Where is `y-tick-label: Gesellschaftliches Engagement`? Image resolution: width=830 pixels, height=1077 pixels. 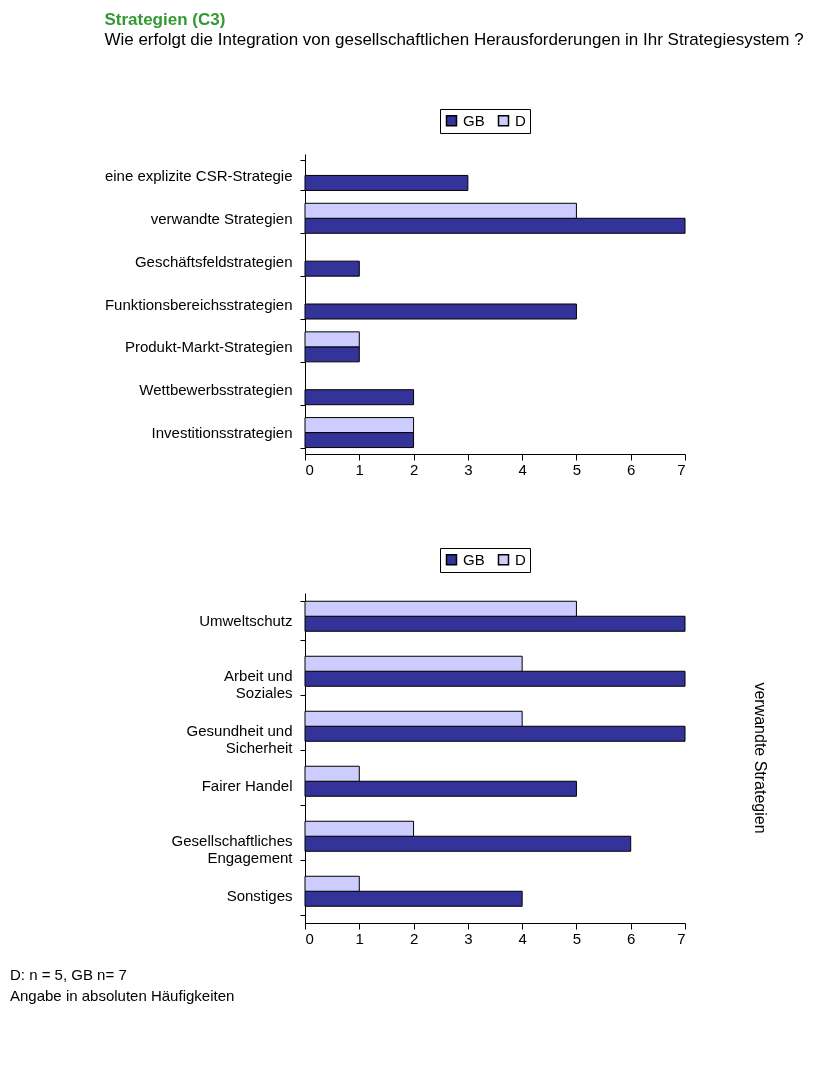 y-tick-label: Gesellschaftliches Engagement is located at coordinates (232, 849).